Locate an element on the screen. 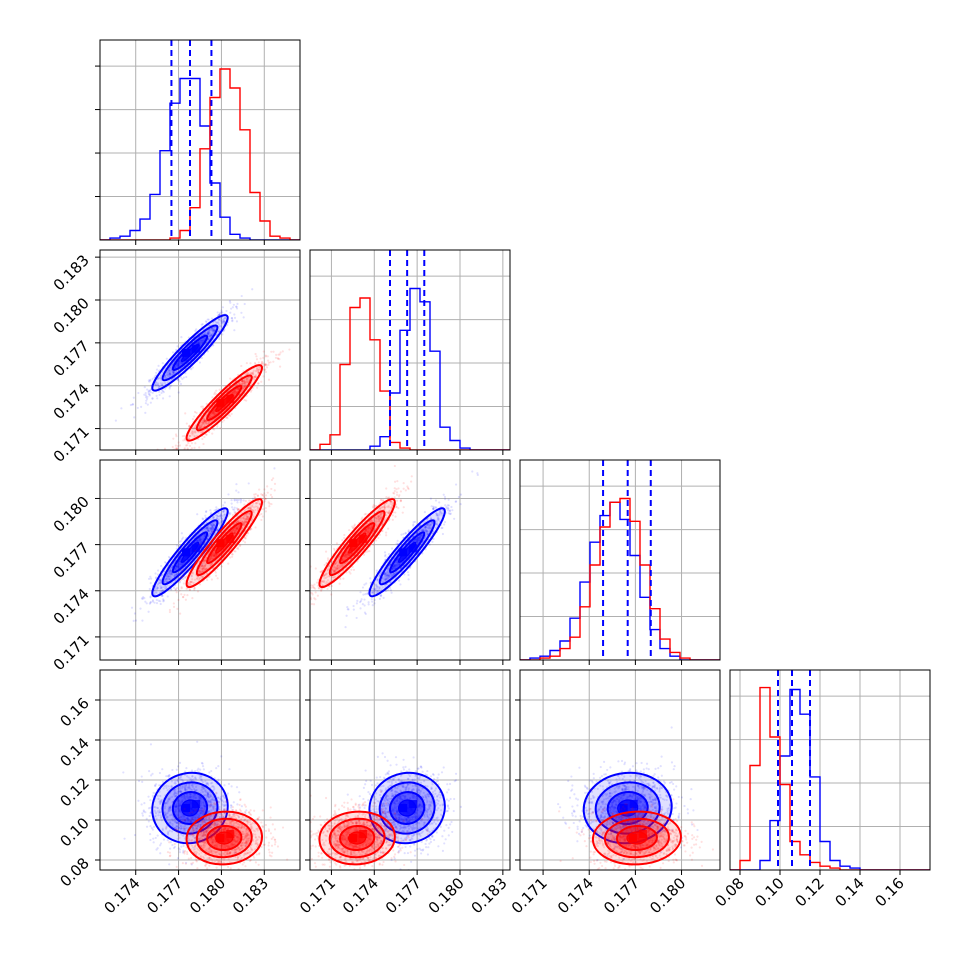 This screenshot has width=970, height=970. panel-frame is located at coordinates (410, 350).